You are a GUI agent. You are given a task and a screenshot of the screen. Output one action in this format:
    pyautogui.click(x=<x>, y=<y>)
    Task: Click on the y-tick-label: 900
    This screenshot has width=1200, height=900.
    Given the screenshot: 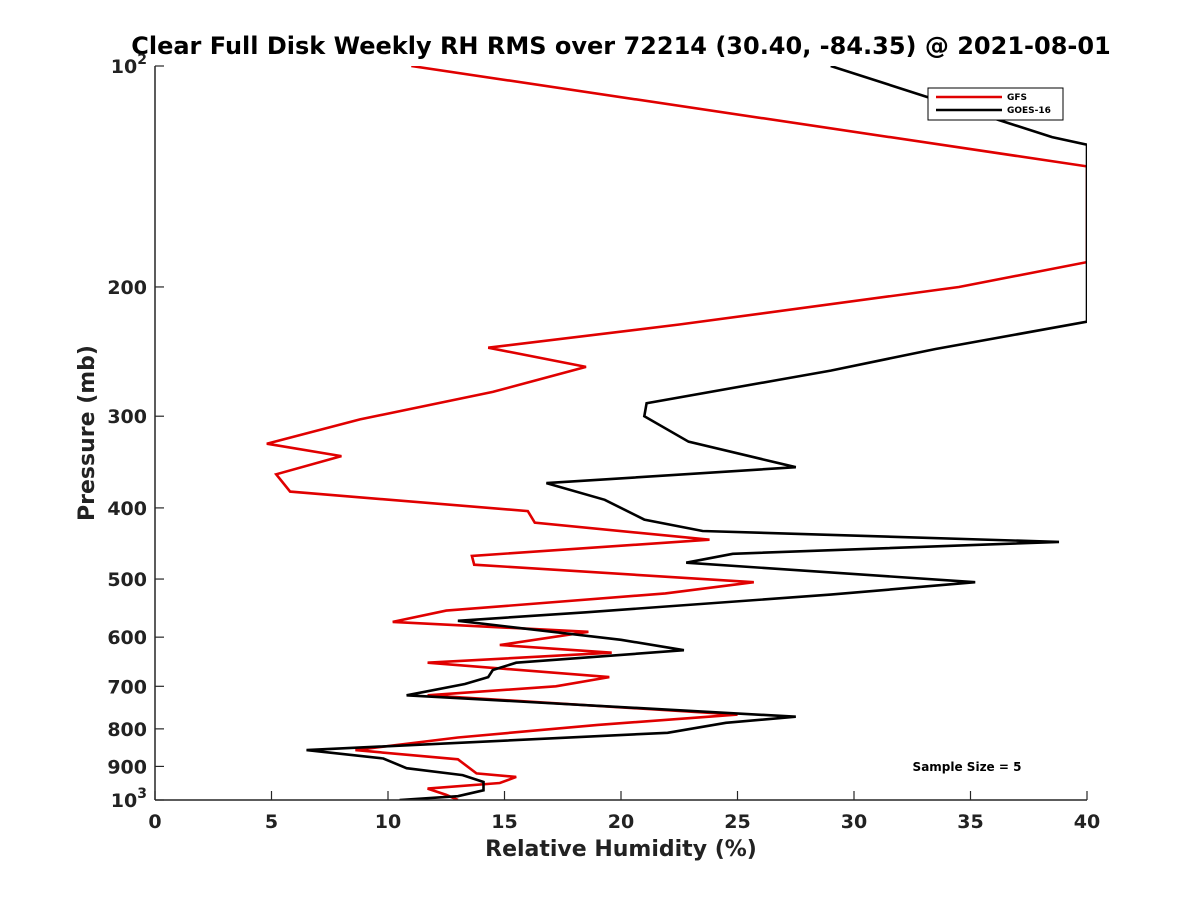 What is the action you would take?
    pyautogui.click(x=127, y=767)
    